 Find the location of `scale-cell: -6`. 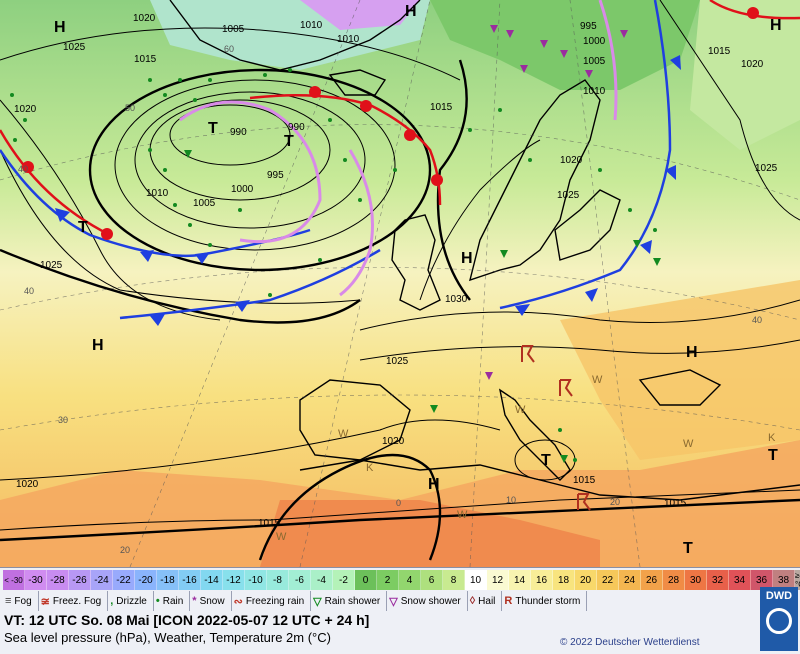

scale-cell: -6 is located at coordinates (300, 580).